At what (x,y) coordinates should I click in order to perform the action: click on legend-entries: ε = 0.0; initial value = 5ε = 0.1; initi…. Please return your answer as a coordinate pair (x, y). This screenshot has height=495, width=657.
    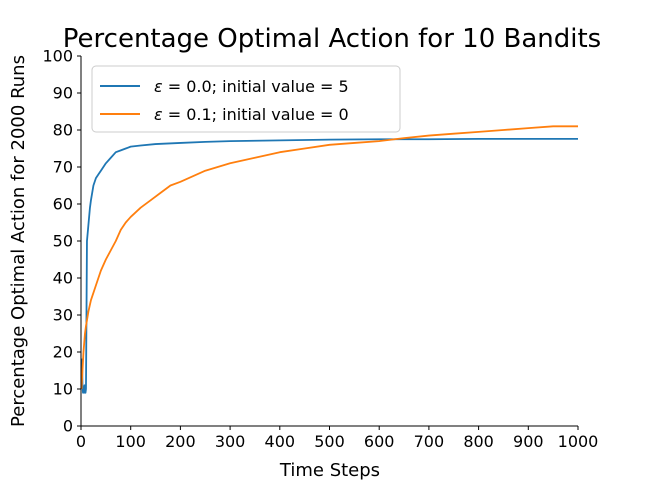
    Looking at the image, I should click on (224, 100).